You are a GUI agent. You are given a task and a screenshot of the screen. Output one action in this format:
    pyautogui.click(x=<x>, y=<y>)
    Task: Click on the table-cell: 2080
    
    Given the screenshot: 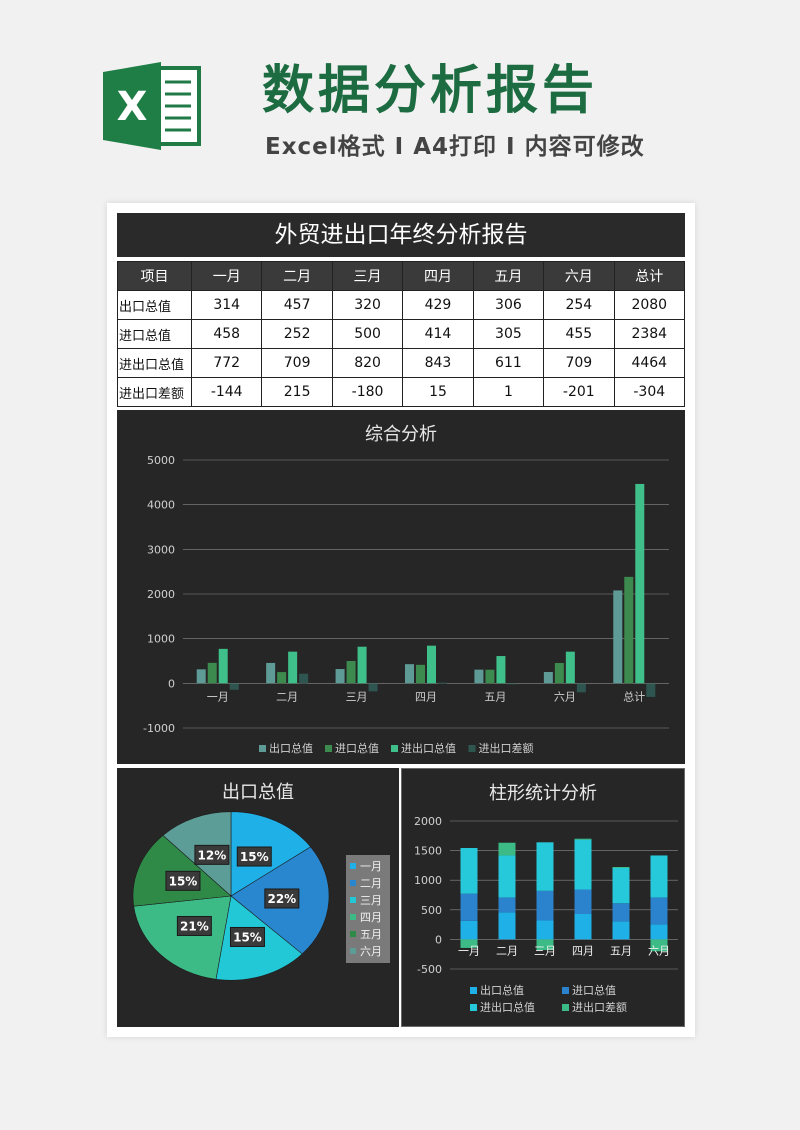 What is the action you would take?
    pyautogui.click(x=649, y=305)
    